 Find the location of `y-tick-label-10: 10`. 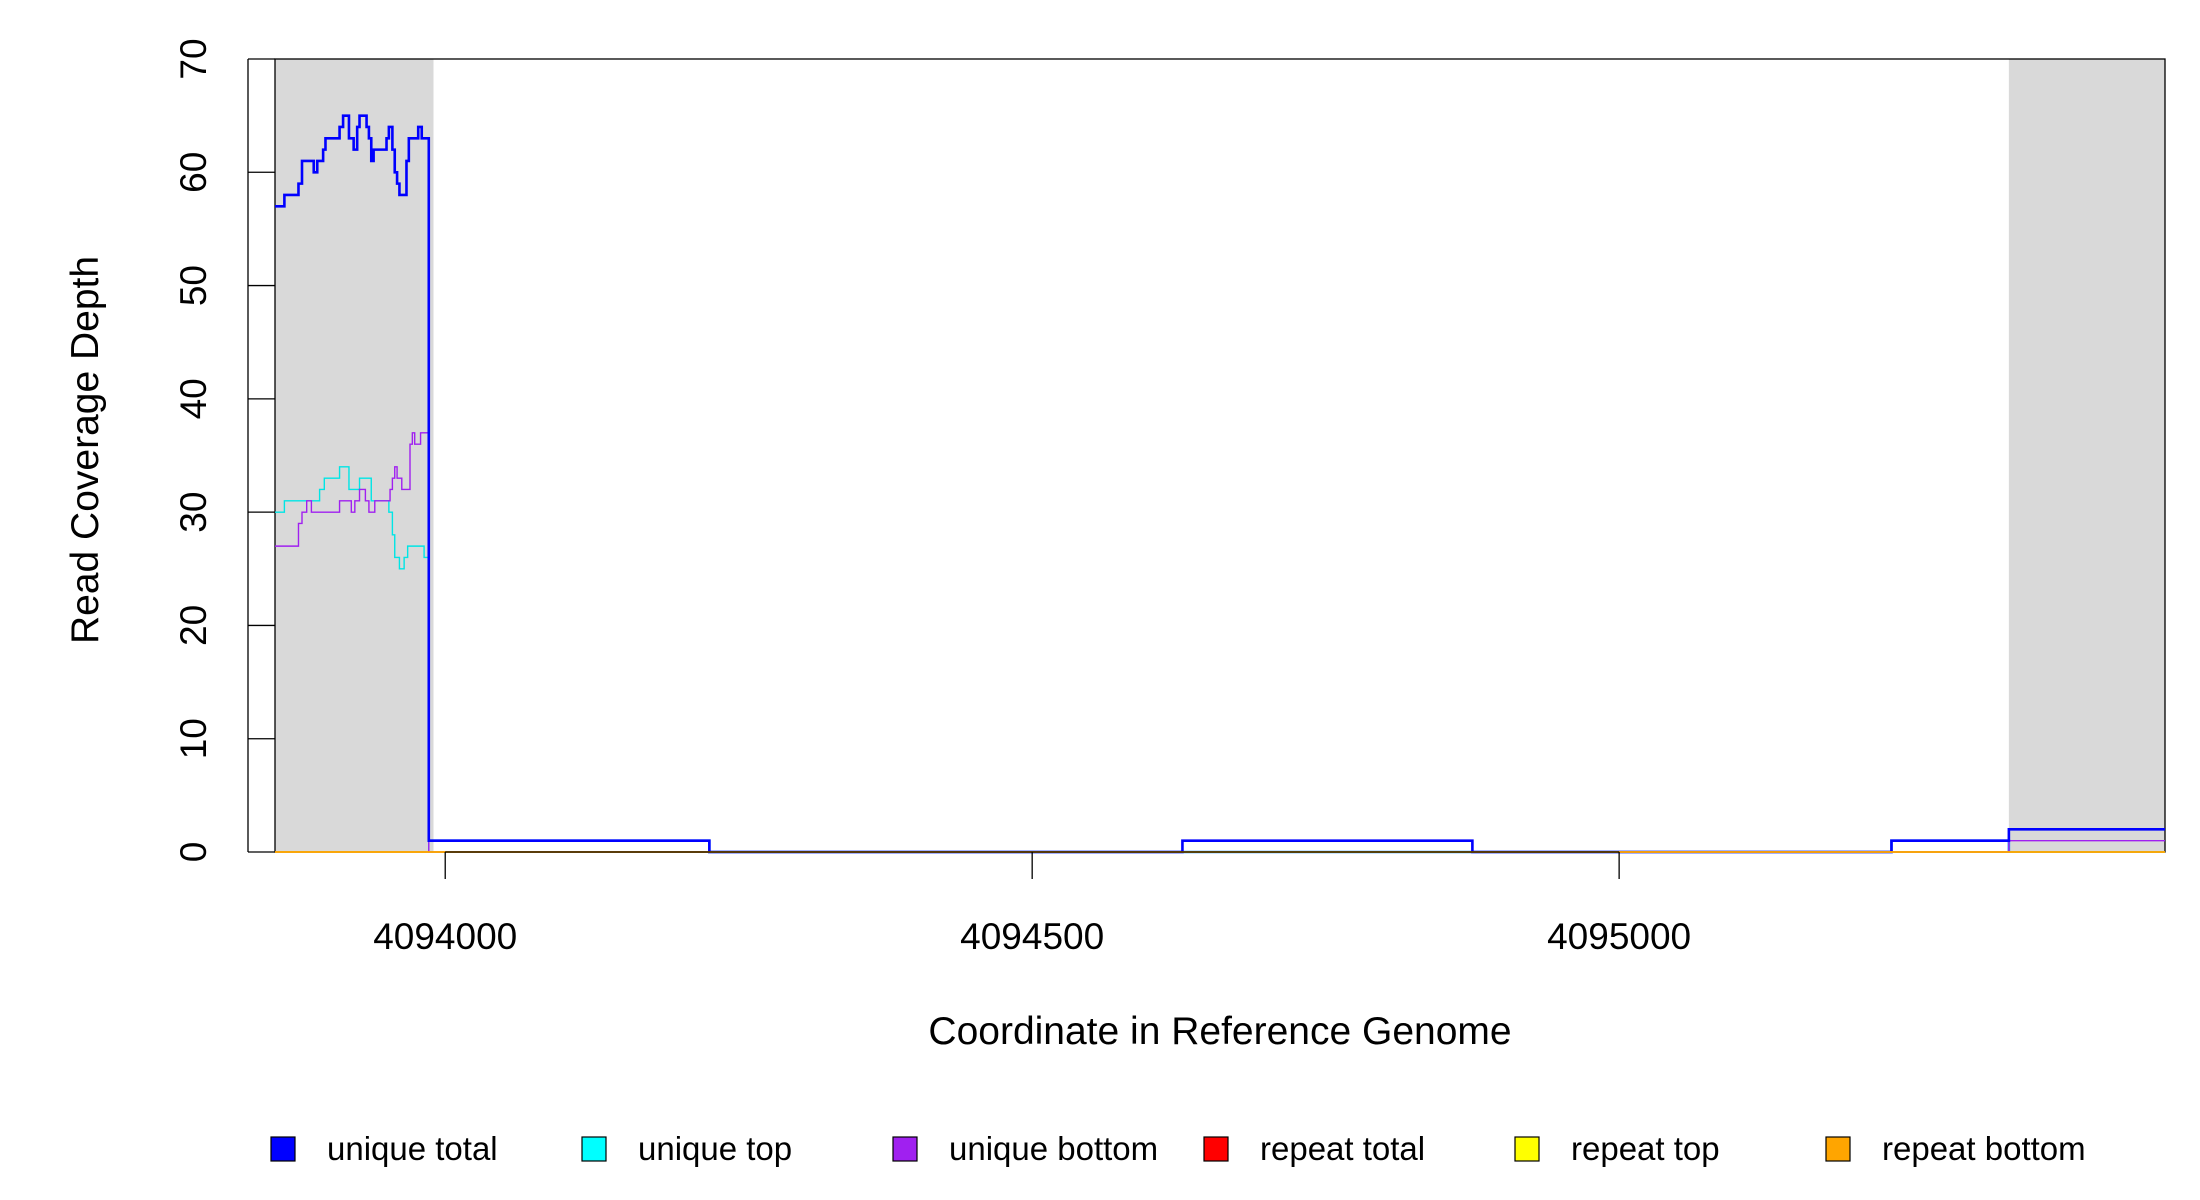

y-tick-label-10: 10 is located at coordinates (193, 738).